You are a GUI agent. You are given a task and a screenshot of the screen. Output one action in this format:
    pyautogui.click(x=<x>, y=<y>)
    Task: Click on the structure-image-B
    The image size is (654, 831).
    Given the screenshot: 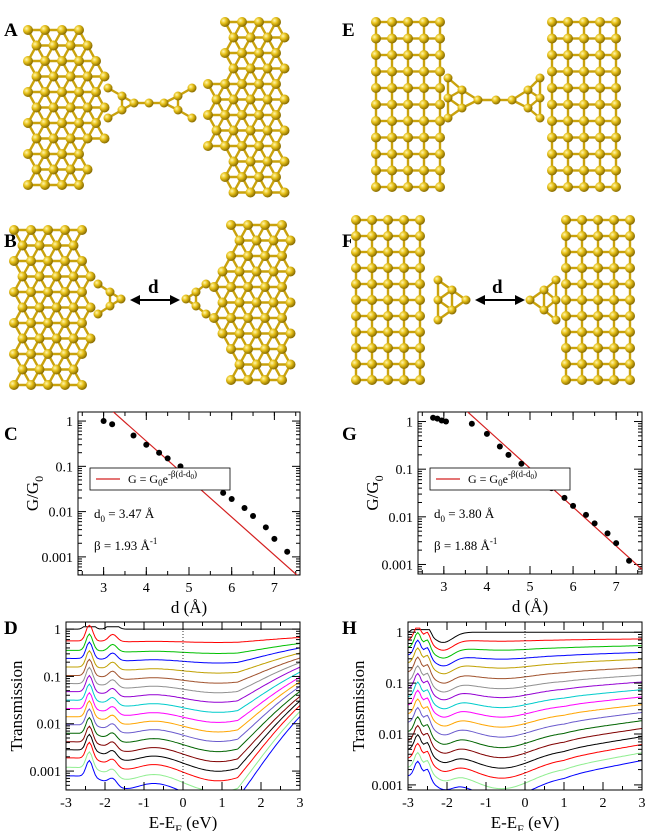 What is the action you would take?
    pyautogui.click(x=152, y=305)
    